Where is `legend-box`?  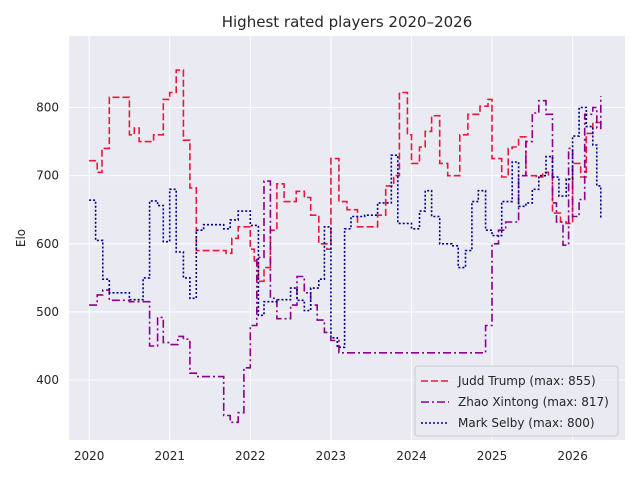 legend-box is located at coordinates (516, 401).